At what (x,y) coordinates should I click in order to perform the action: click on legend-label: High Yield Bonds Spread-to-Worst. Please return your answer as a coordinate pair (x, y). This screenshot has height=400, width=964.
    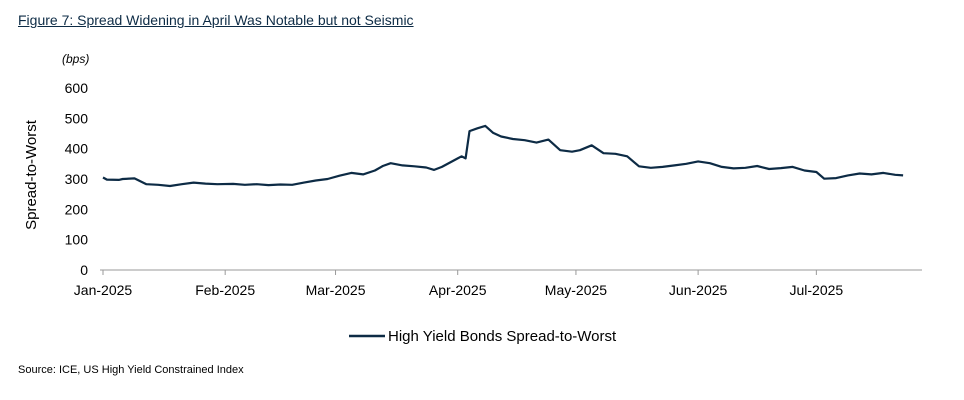
    Looking at the image, I should click on (502, 336).